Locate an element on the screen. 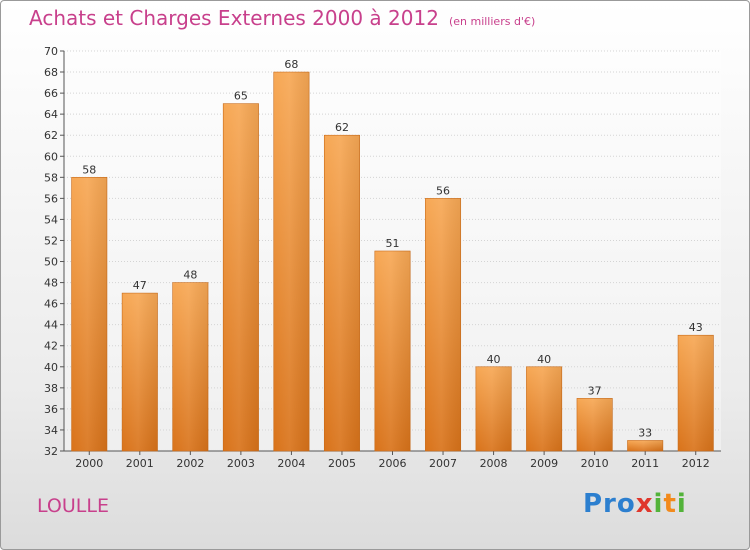 Image resolution: width=750 pixels, height=550 pixels. y-tick-label: 52 is located at coordinates (51, 240).